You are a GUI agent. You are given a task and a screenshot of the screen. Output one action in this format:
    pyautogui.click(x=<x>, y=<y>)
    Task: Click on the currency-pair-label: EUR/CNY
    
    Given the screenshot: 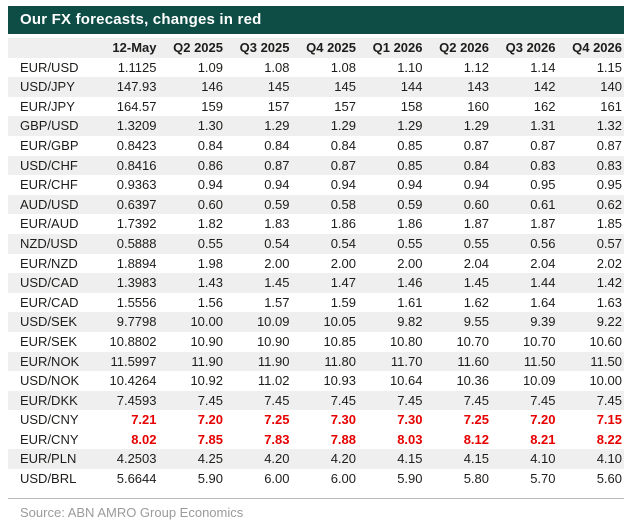 What is the action you would take?
    pyautogui.click(x=49, y=439)
    